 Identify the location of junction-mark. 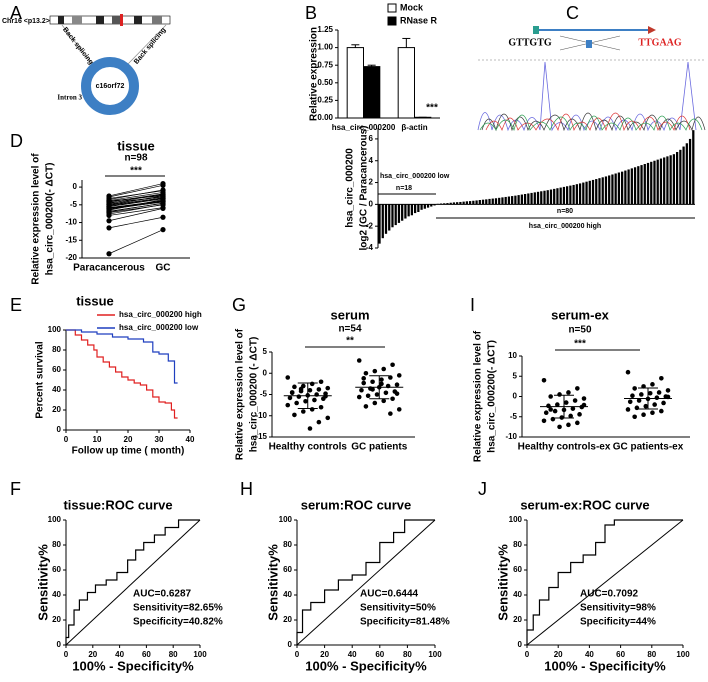
(589, 44).